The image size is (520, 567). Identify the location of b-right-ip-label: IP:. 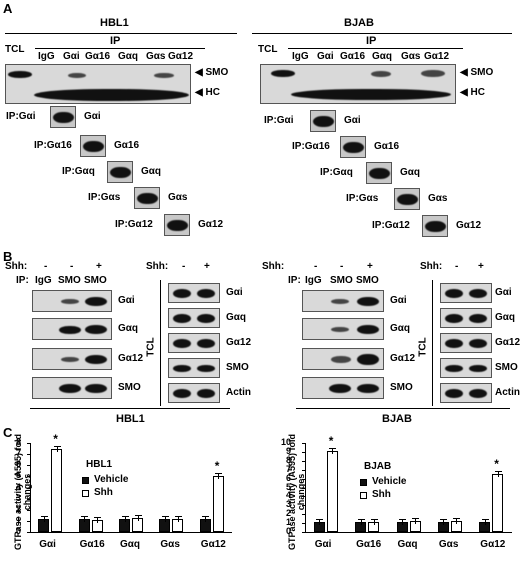
(294, 280).